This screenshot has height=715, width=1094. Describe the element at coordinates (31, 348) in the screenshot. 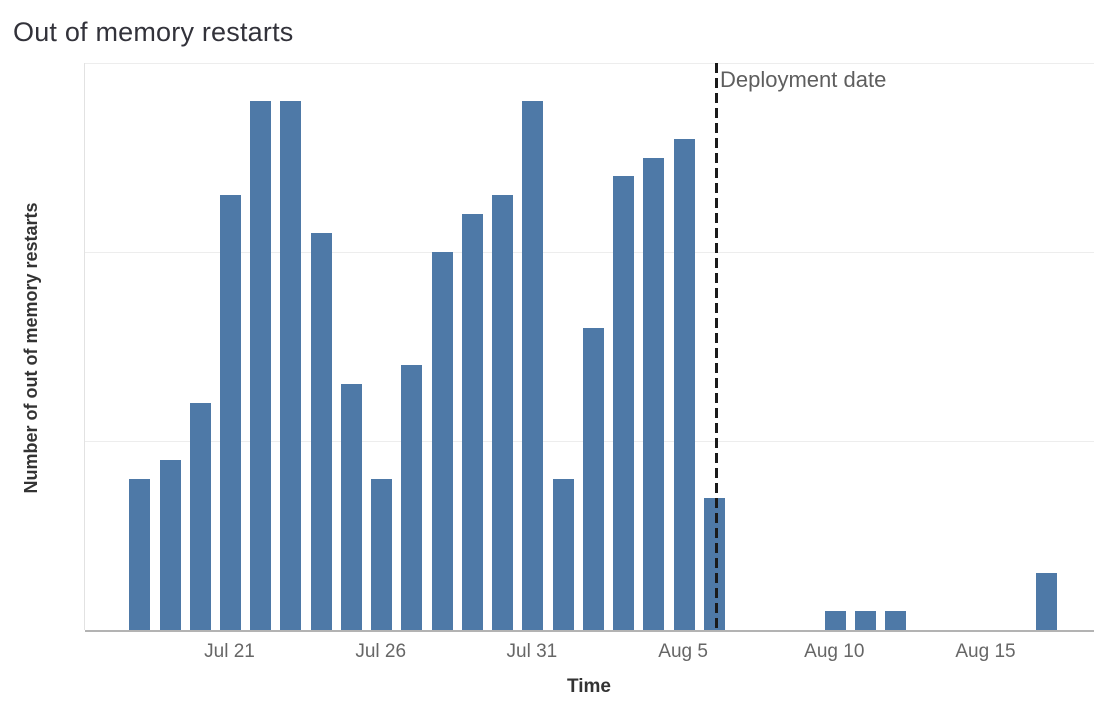

I see `y-axis-title: Number of out of memory restarts` at that location.